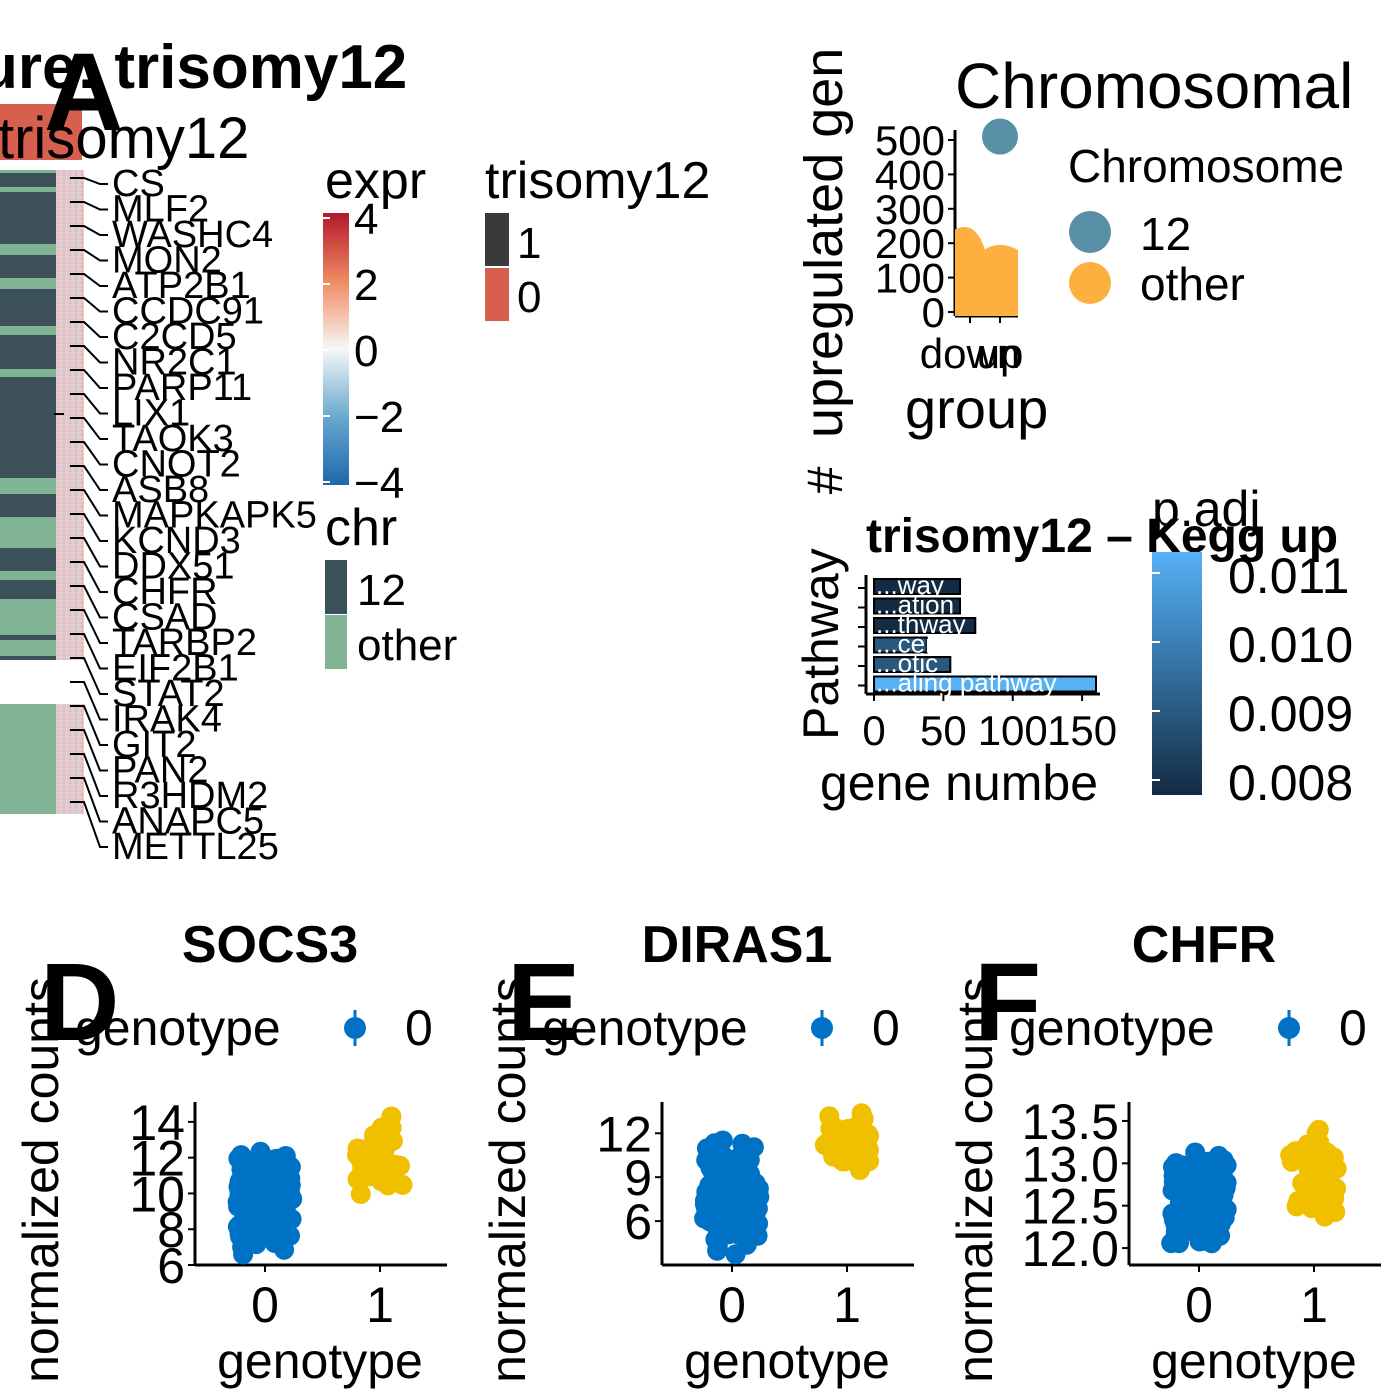  What do you see at coordinates (407, 645) in the screenshot?
I see `chr-legend-label-other: other` at bounding box center [407, 645].